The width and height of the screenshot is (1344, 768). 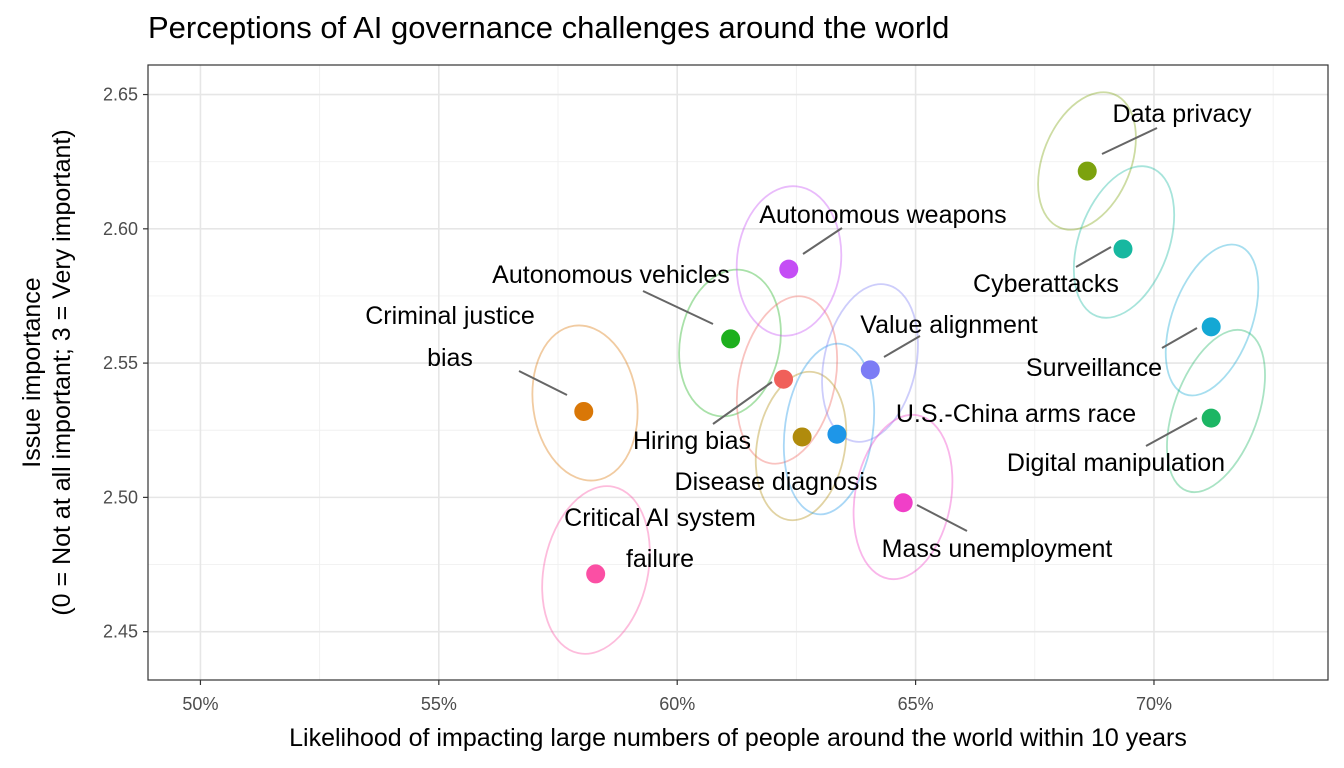 I want to click on point-hiring-bias, so click(x=784, y=379).